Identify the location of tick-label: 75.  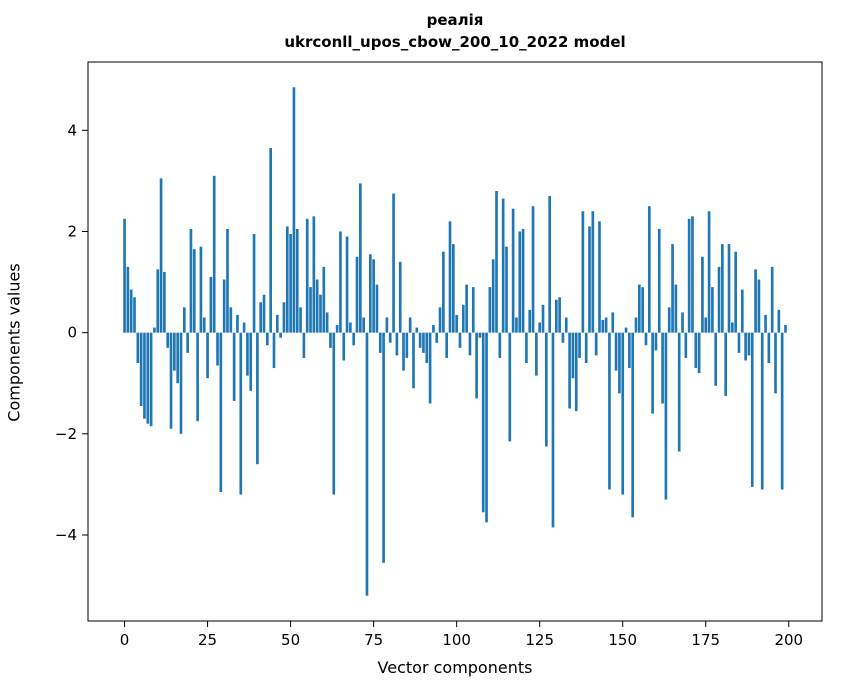
(373, 640).